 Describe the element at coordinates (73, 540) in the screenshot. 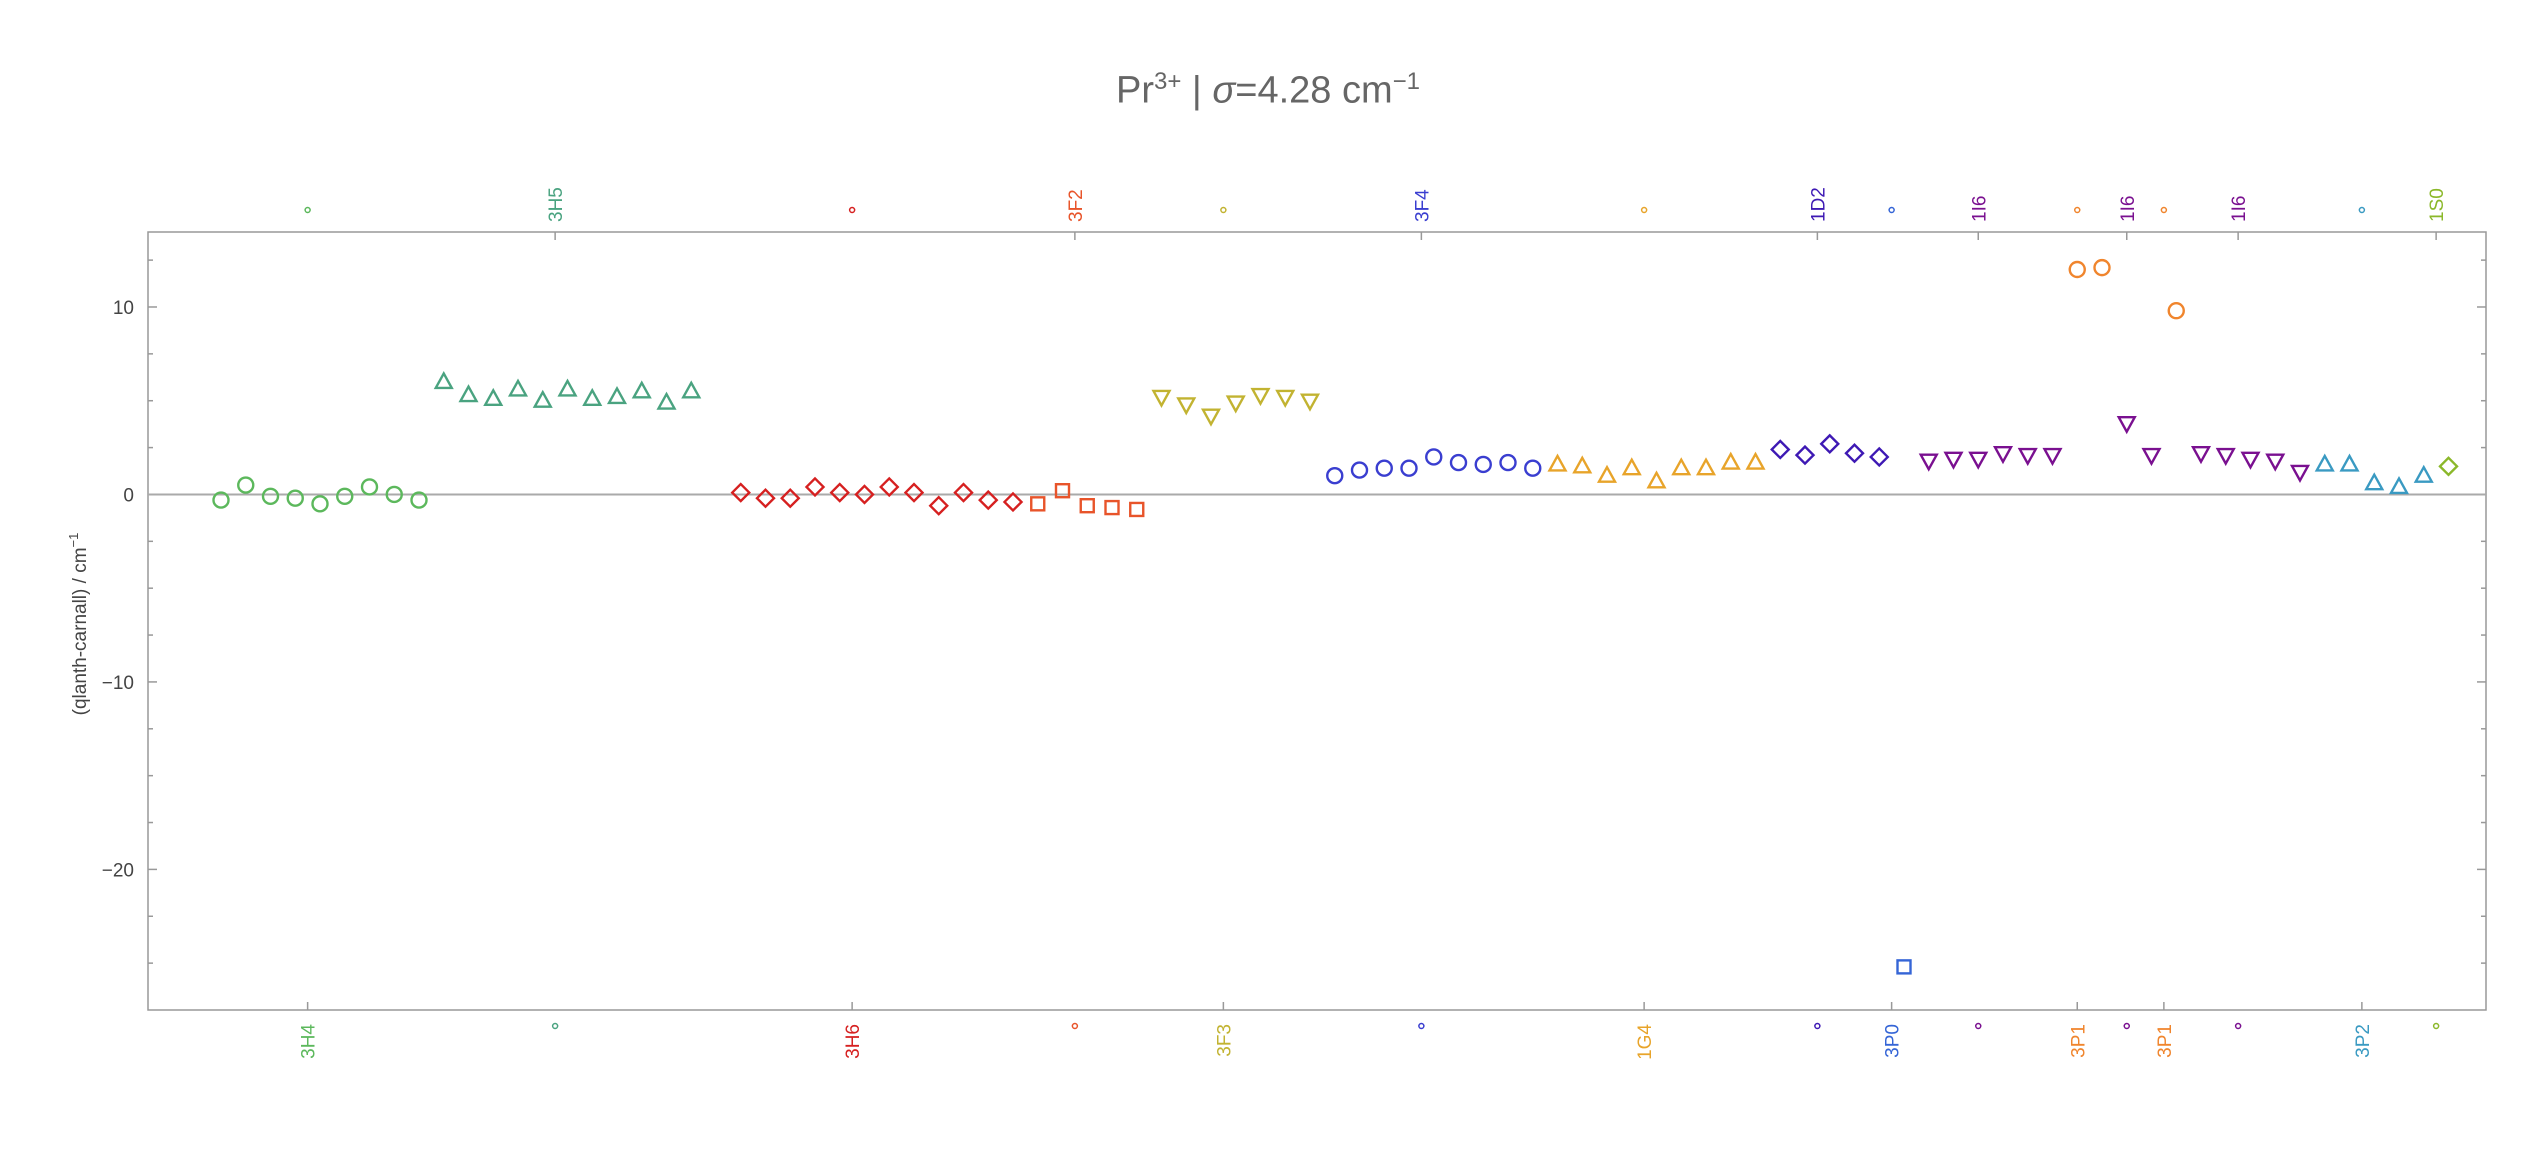

I see `y-axis-label-exponent: −1` at that location.